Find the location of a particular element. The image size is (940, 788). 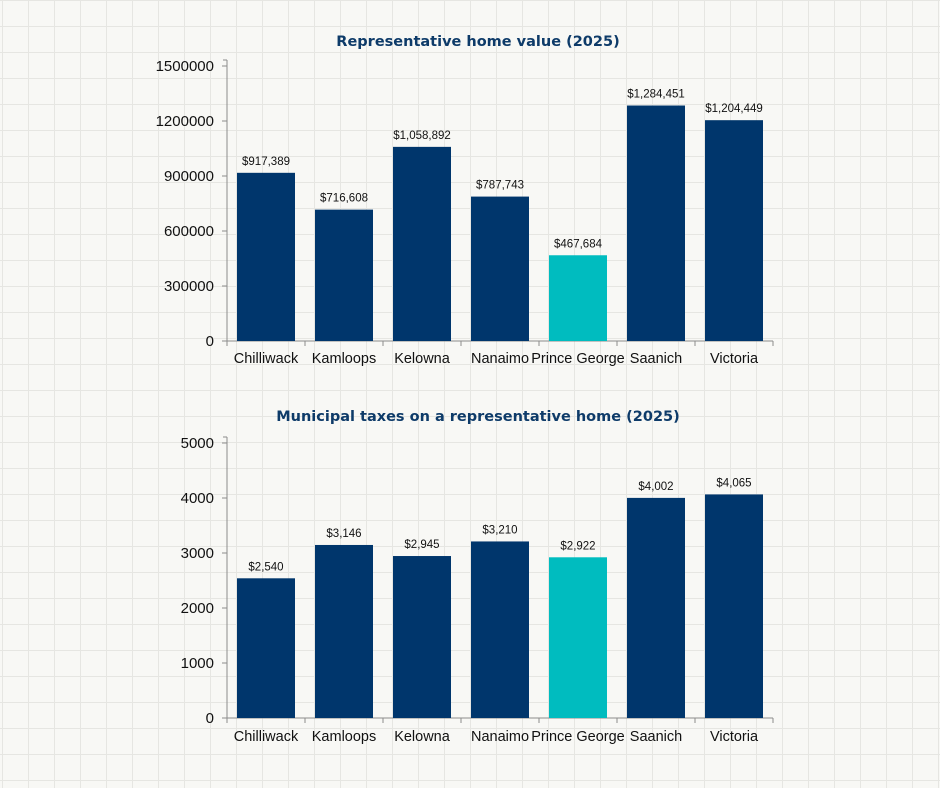

y-tick-label: 1200000 is located at coordinates (185, 121).